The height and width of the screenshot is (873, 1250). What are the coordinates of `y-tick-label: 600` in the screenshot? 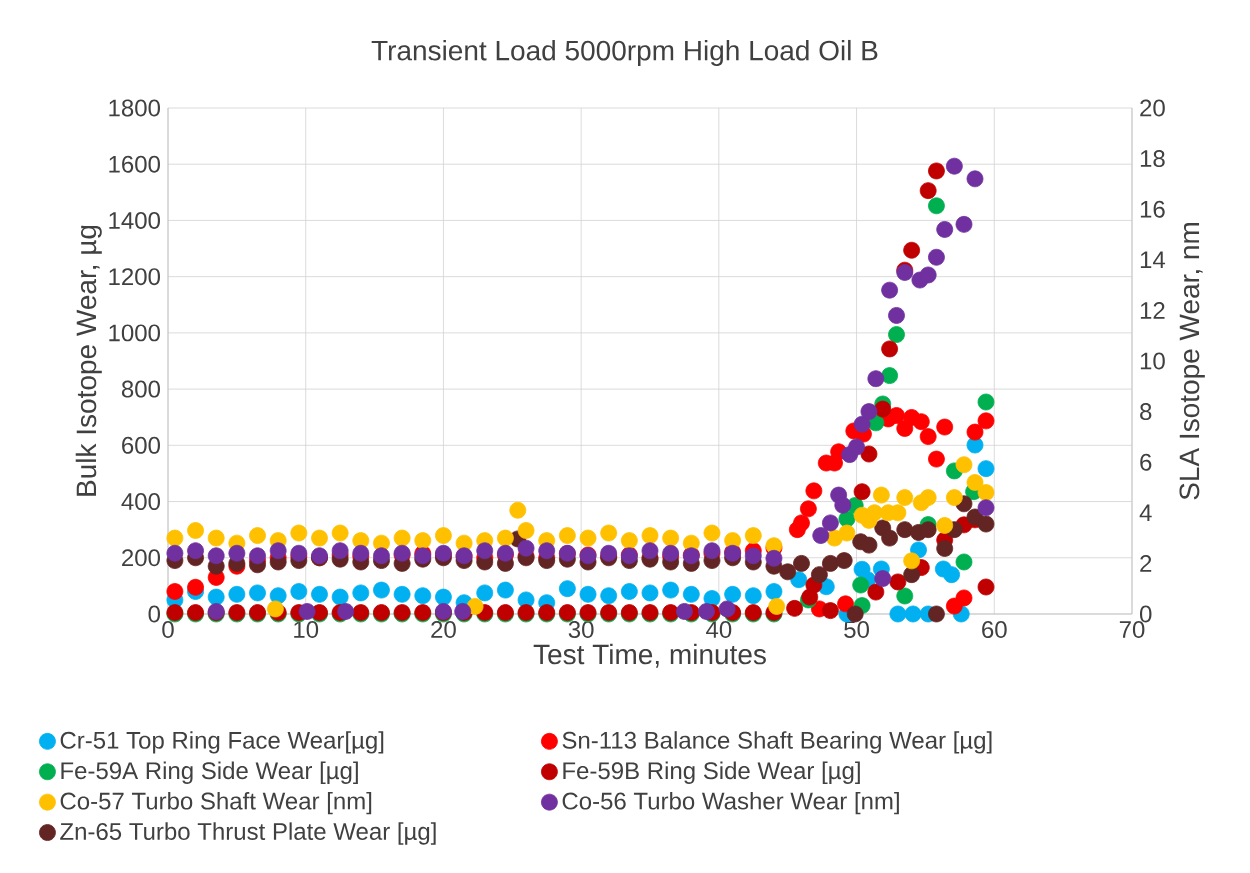 It's located at (141, 445).